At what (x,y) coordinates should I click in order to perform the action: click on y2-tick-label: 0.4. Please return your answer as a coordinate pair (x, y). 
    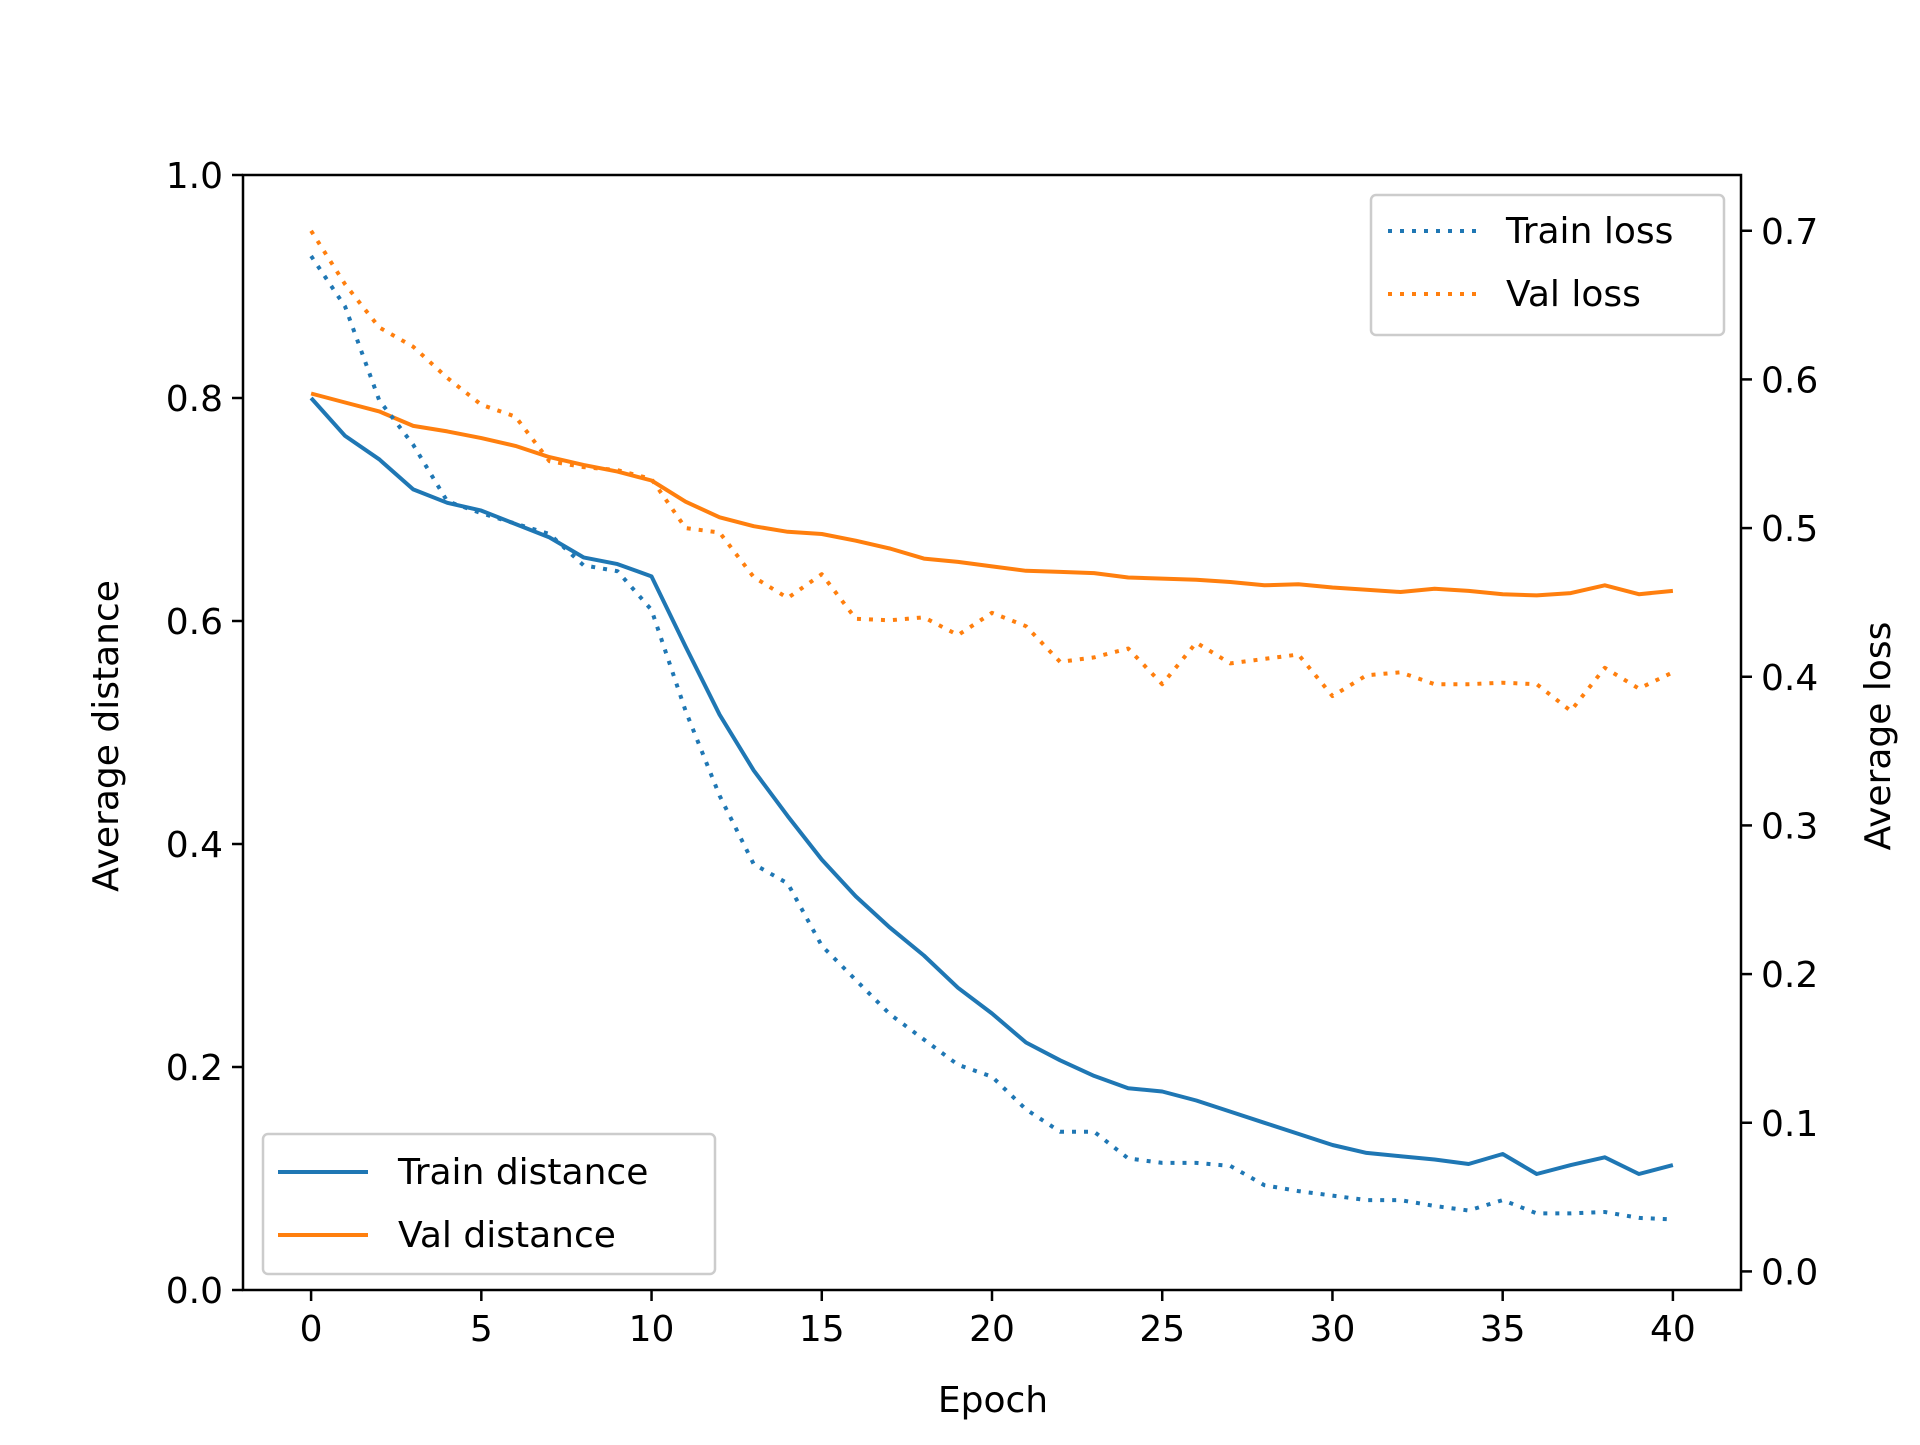
    Looking at the image, I should click on (1789, 678).